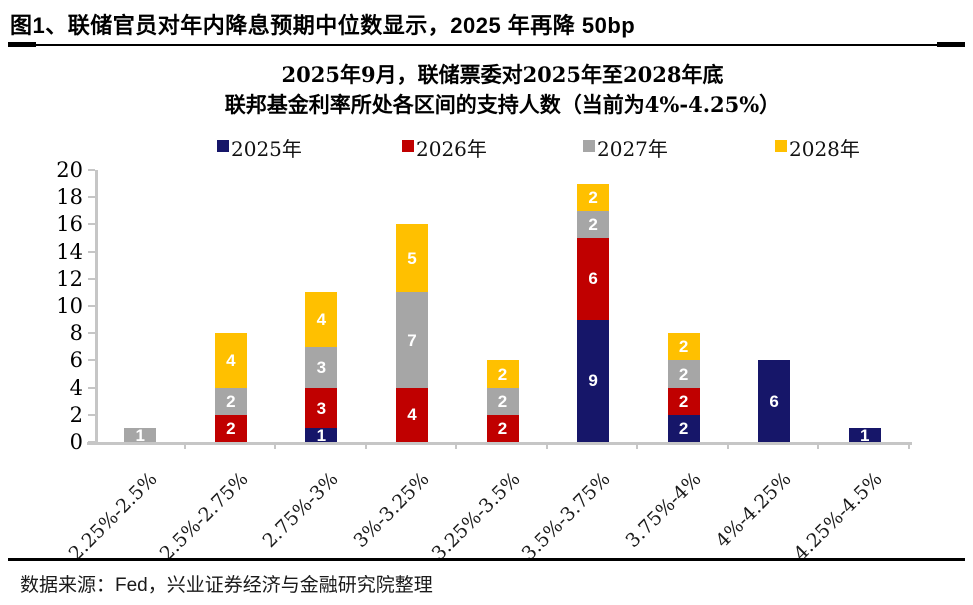 This screenshot has height=605, width=973. I want to click on chart-legend: 2025年 2026年 2027年 2028年, so click(486, 147).